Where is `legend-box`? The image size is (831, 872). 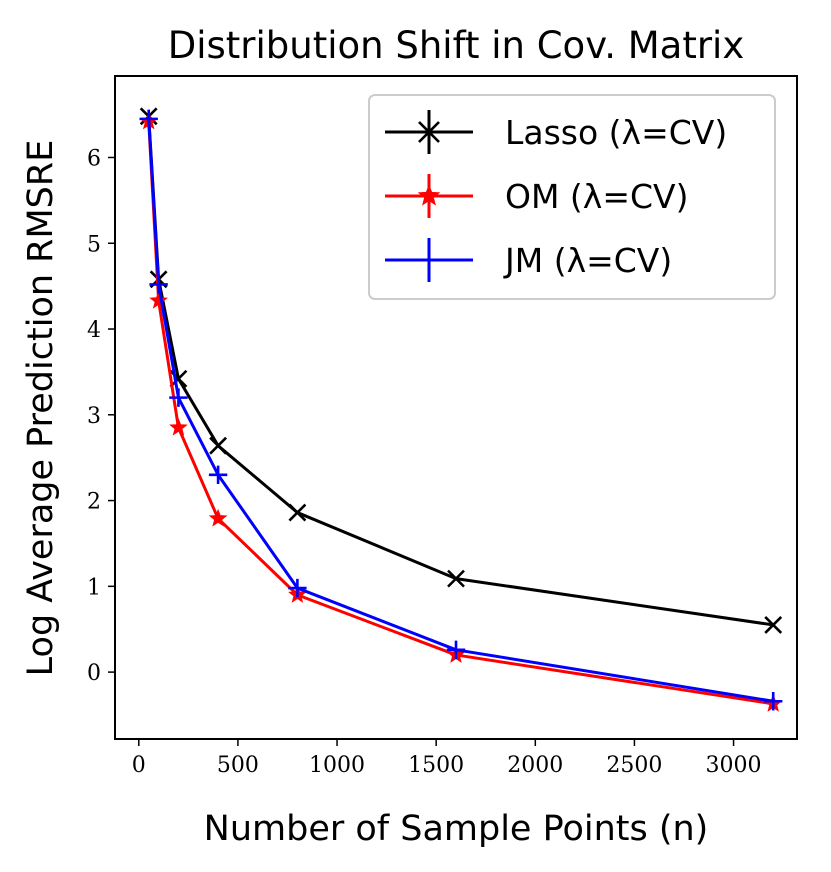 legend-box is located at coordinates (572, 197).